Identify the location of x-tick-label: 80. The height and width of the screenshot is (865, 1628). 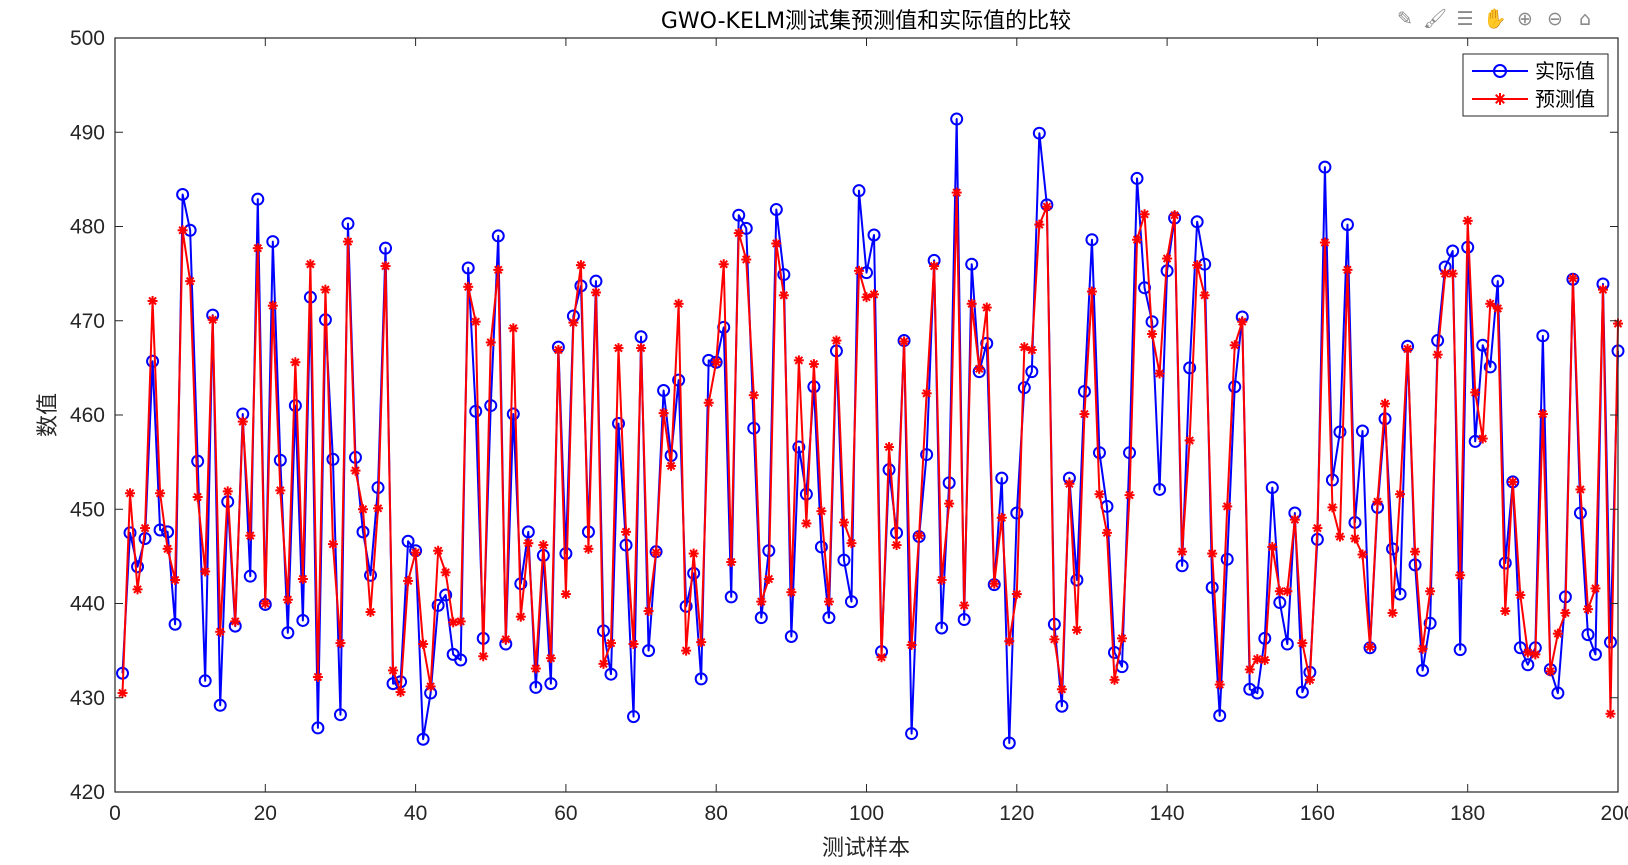
(716, 813).